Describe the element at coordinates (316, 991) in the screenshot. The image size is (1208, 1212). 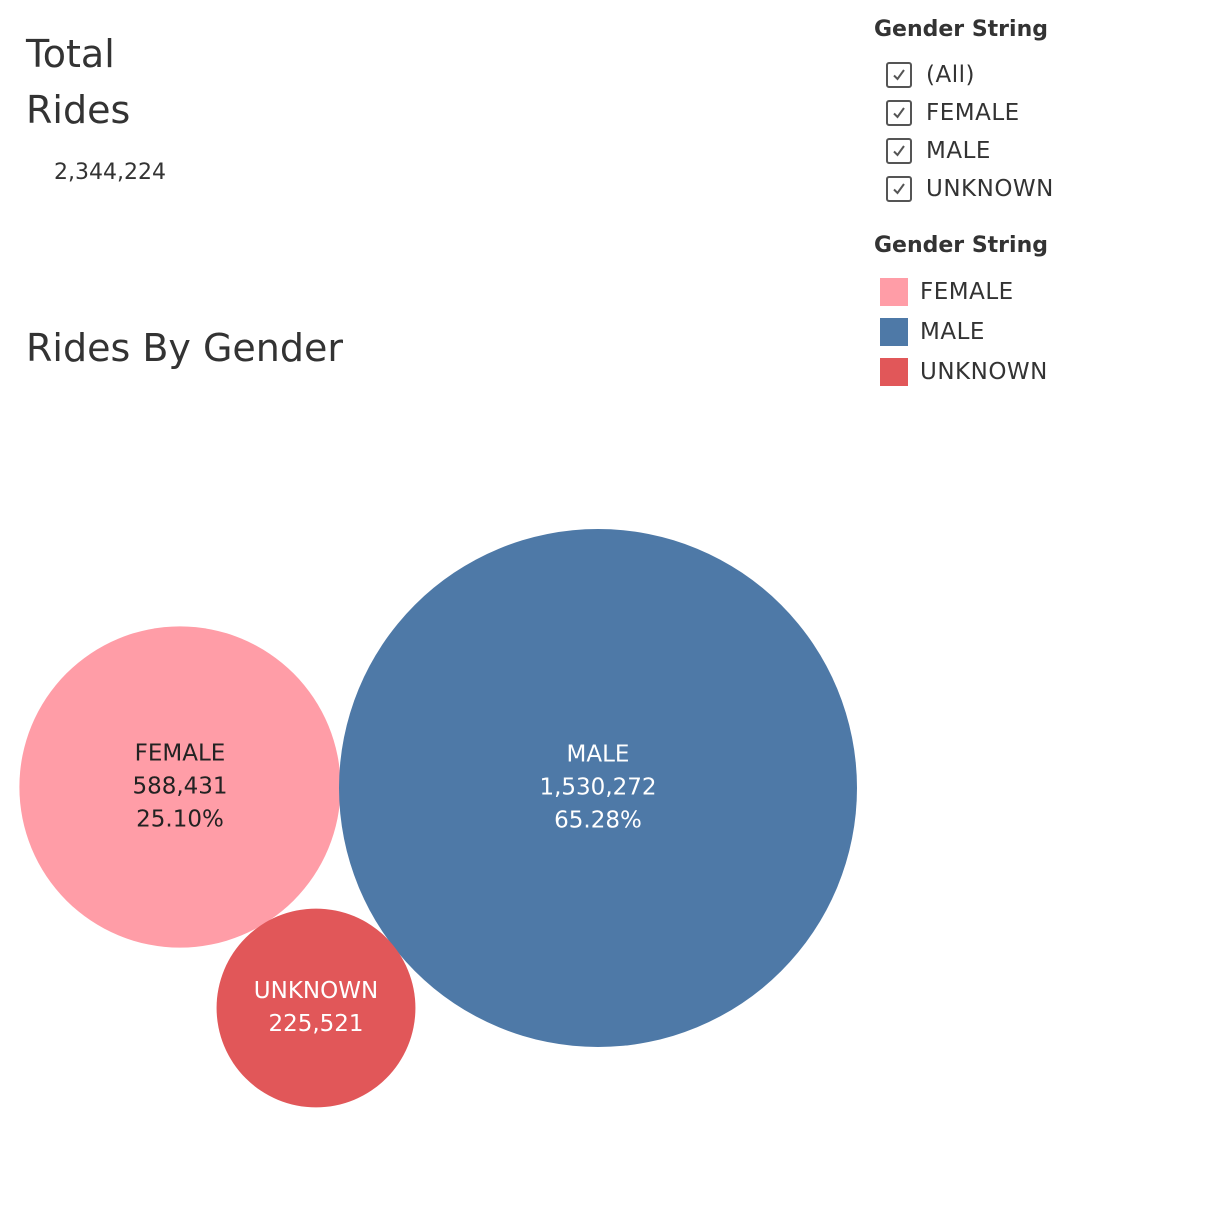
I see `bubble-label-name-unknown: UNKNOWN` at that location.